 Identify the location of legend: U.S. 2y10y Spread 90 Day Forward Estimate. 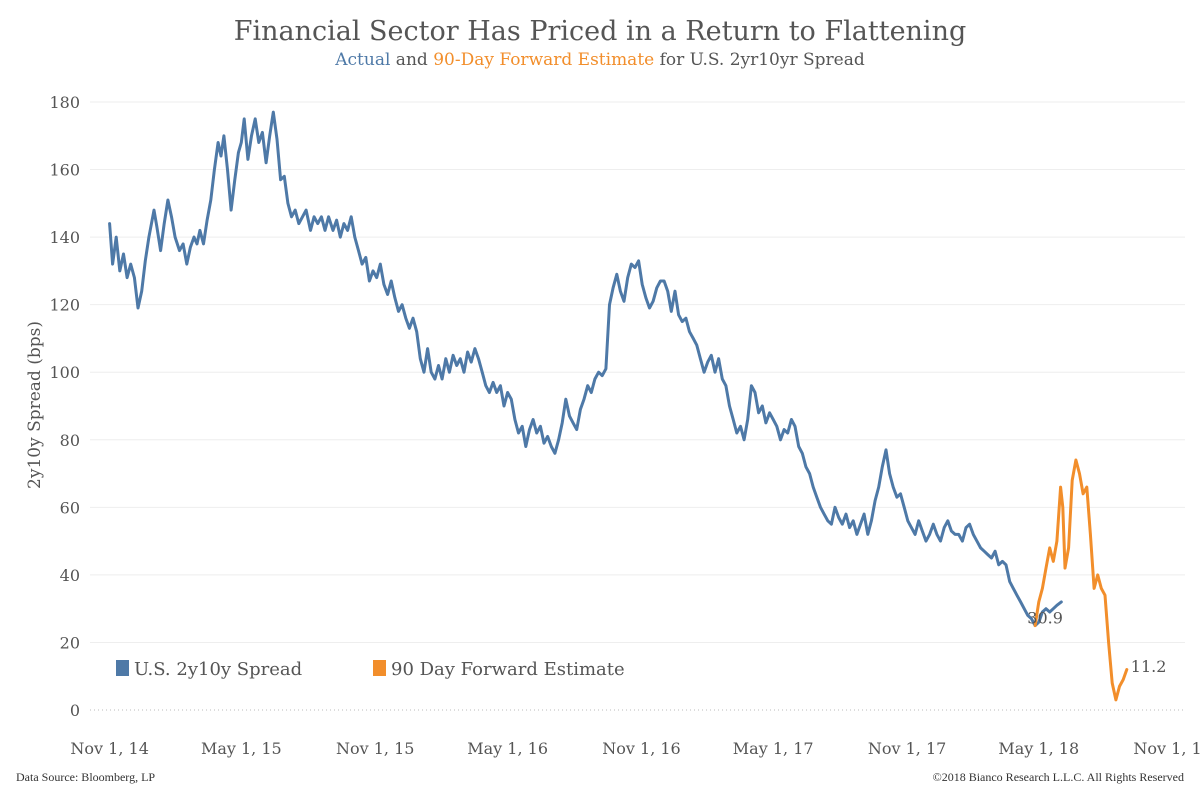
(370, 669).